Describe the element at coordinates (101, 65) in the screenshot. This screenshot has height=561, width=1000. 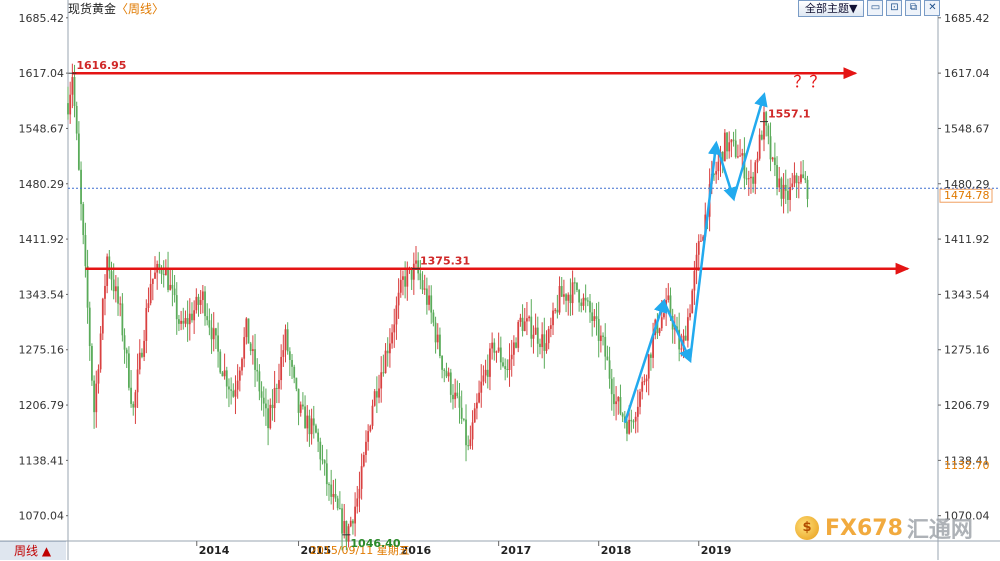
I see `price-annotation: 1616.95` at that location.